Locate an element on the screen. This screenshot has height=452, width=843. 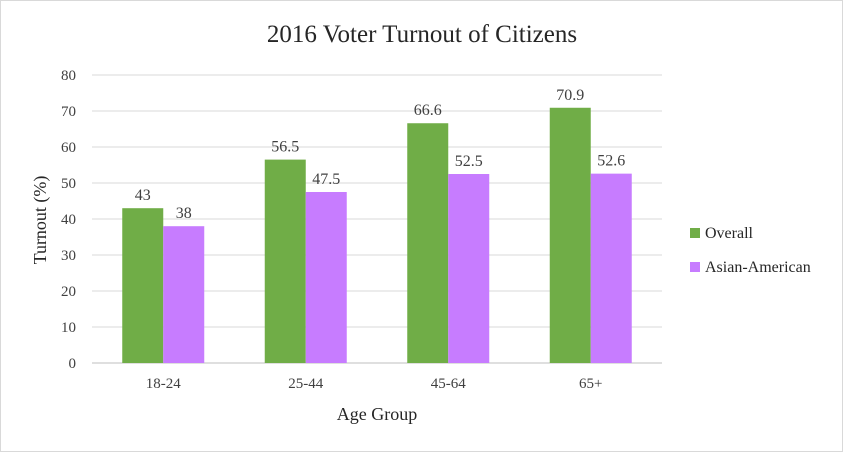
legend-label: Asian-American is located at coordinates (758, 267).